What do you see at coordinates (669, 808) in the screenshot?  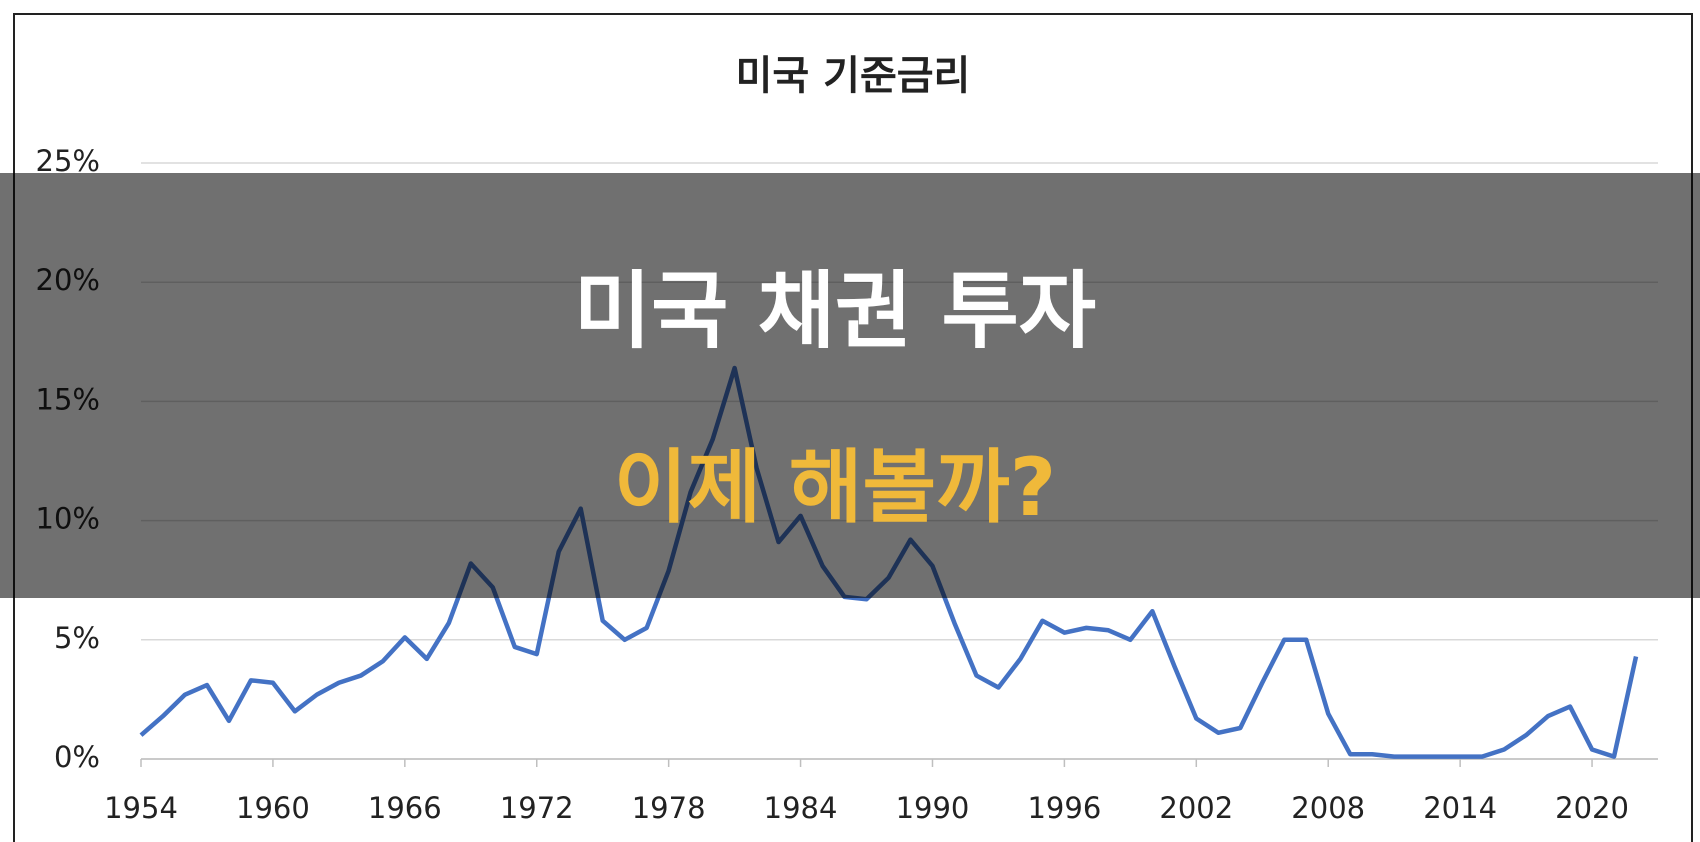 I see `x-tick-label: 1978` at bounding box center [669, 808].